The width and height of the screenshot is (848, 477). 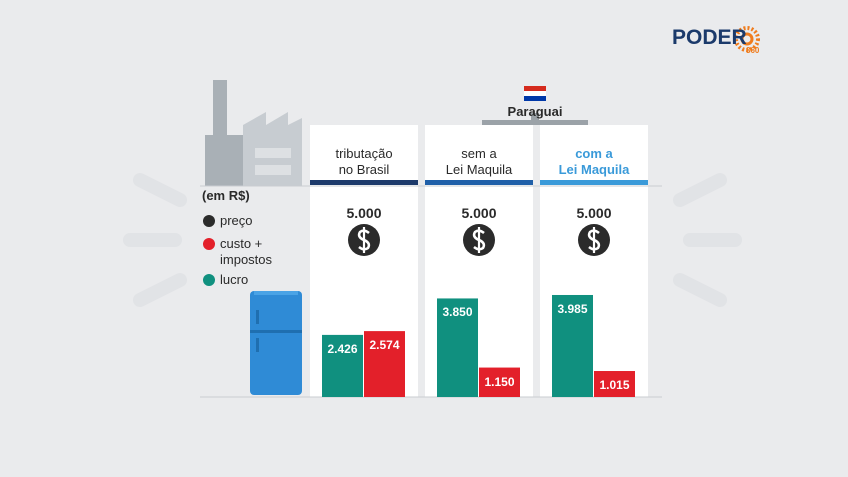 What do you see at coordinates (535, 93) in the screenshot?
I see `flag-paraguay` at bounding box center [535, 93].